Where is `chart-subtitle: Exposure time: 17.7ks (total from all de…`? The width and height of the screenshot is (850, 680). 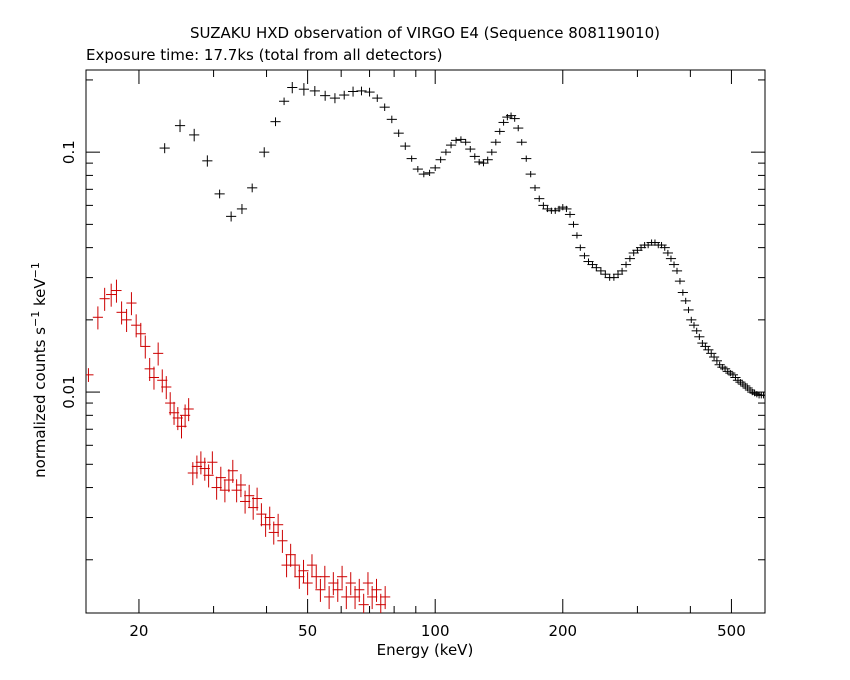 chart-subtitle: Exposure time: 17.7ks (total from all de… is located at coordinates (264, 55).